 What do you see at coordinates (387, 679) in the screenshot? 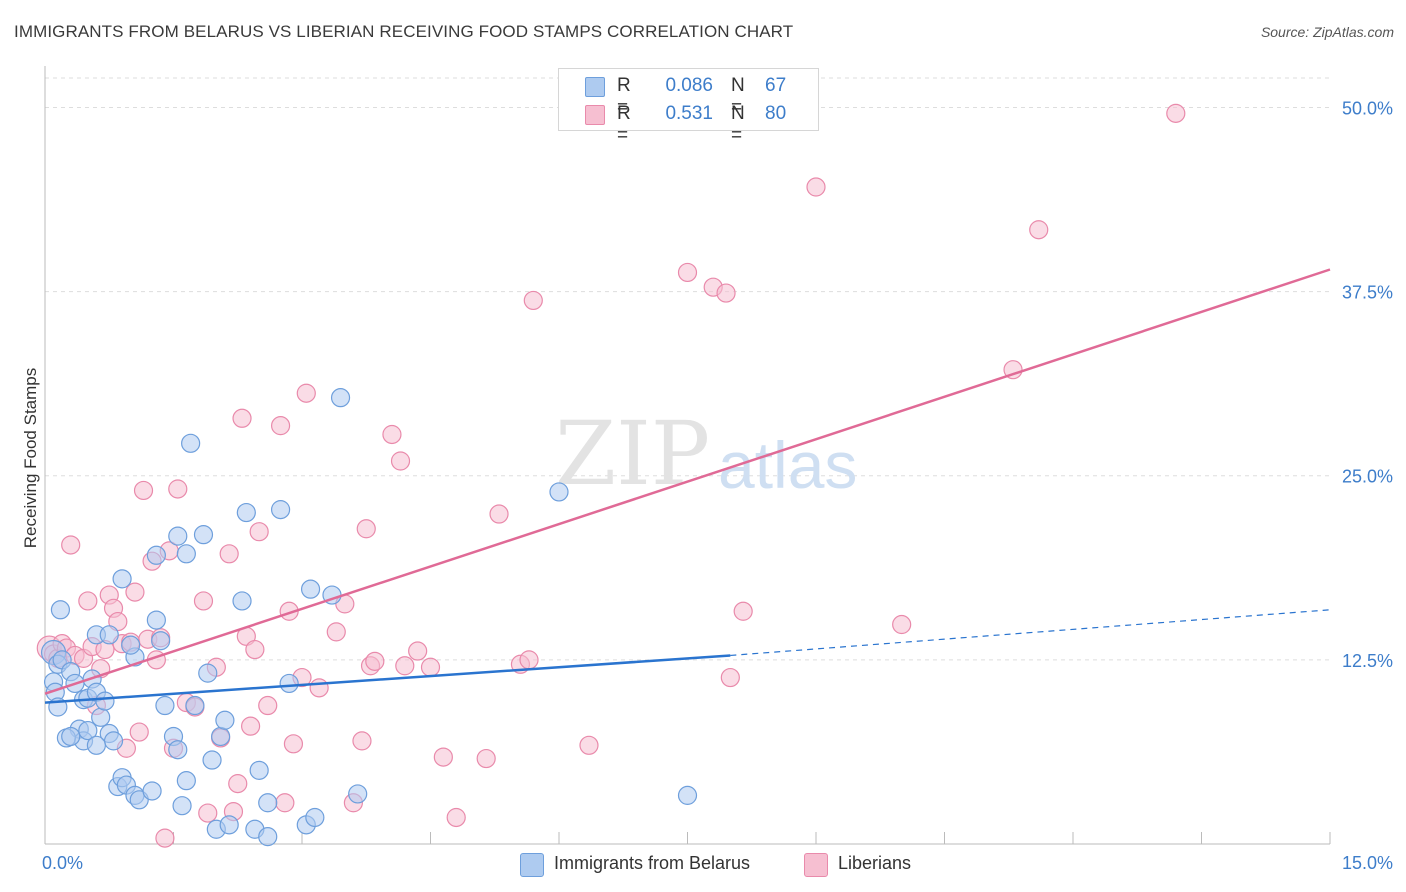
I see `belarus-trend-line` at bounding box center [387, 679].